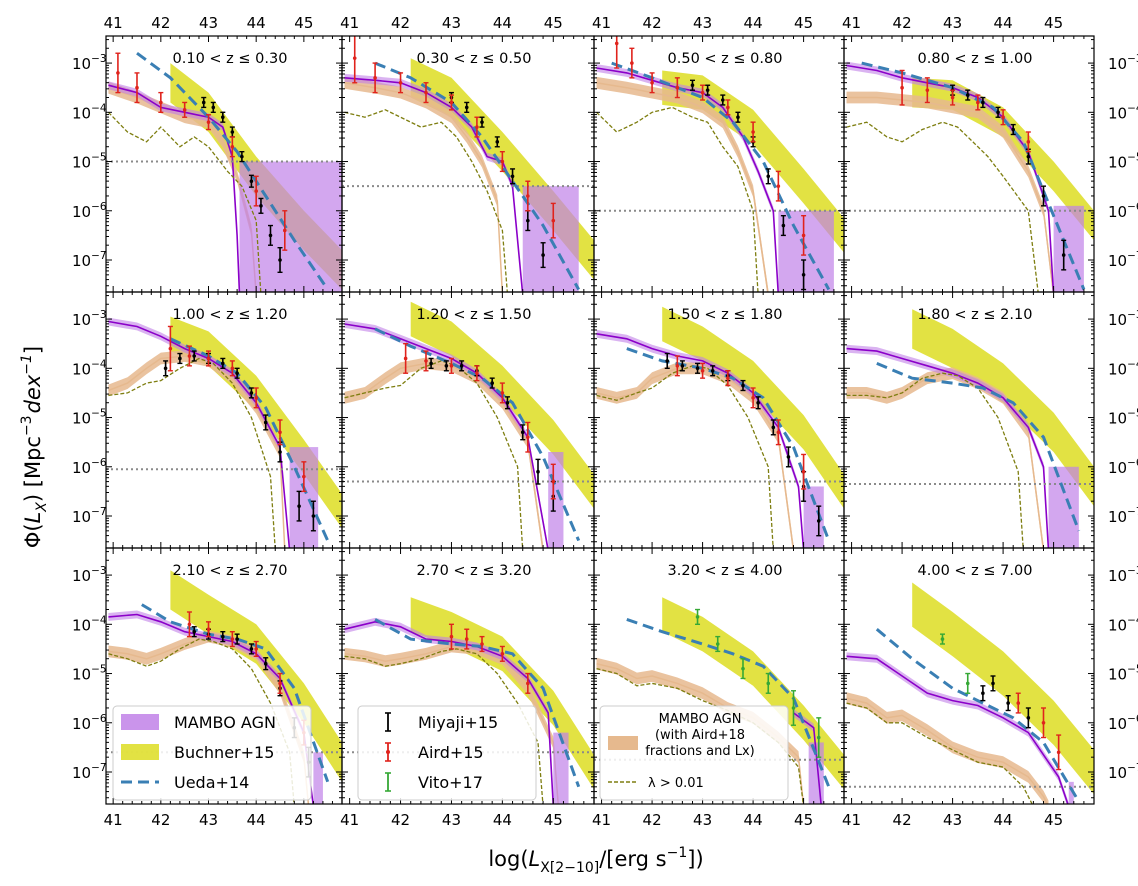 The height and width of the screenshot is (886, 1138). I want to click on mambo-aird-line, so click(695, 457).